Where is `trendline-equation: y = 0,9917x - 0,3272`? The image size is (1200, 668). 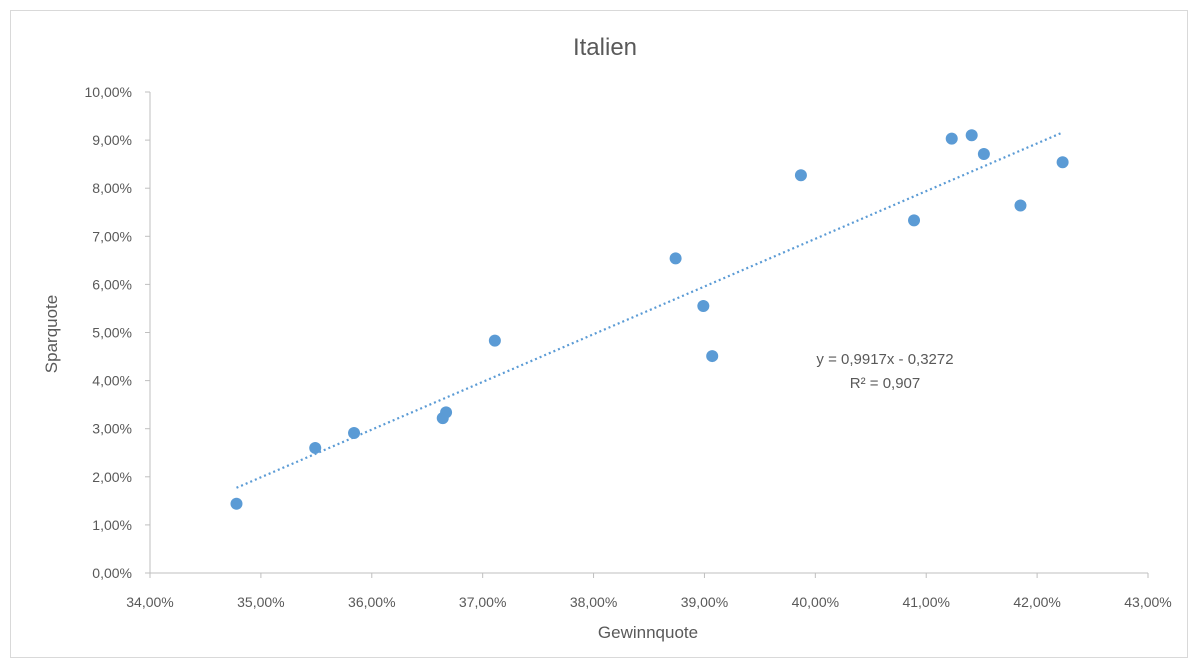
trendline-equation: y = 0,9917x - 0,3272 is located at coordinates (884, 359).